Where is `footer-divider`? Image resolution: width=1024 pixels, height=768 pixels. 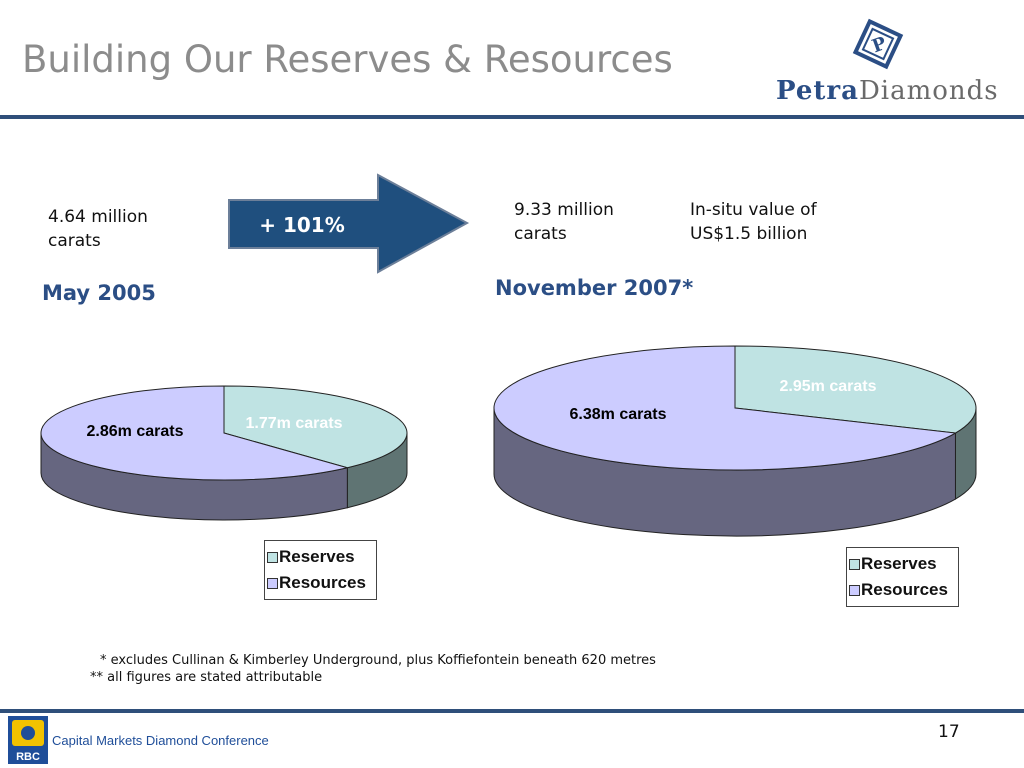
footer-divider is located at coordinates (512, 711).